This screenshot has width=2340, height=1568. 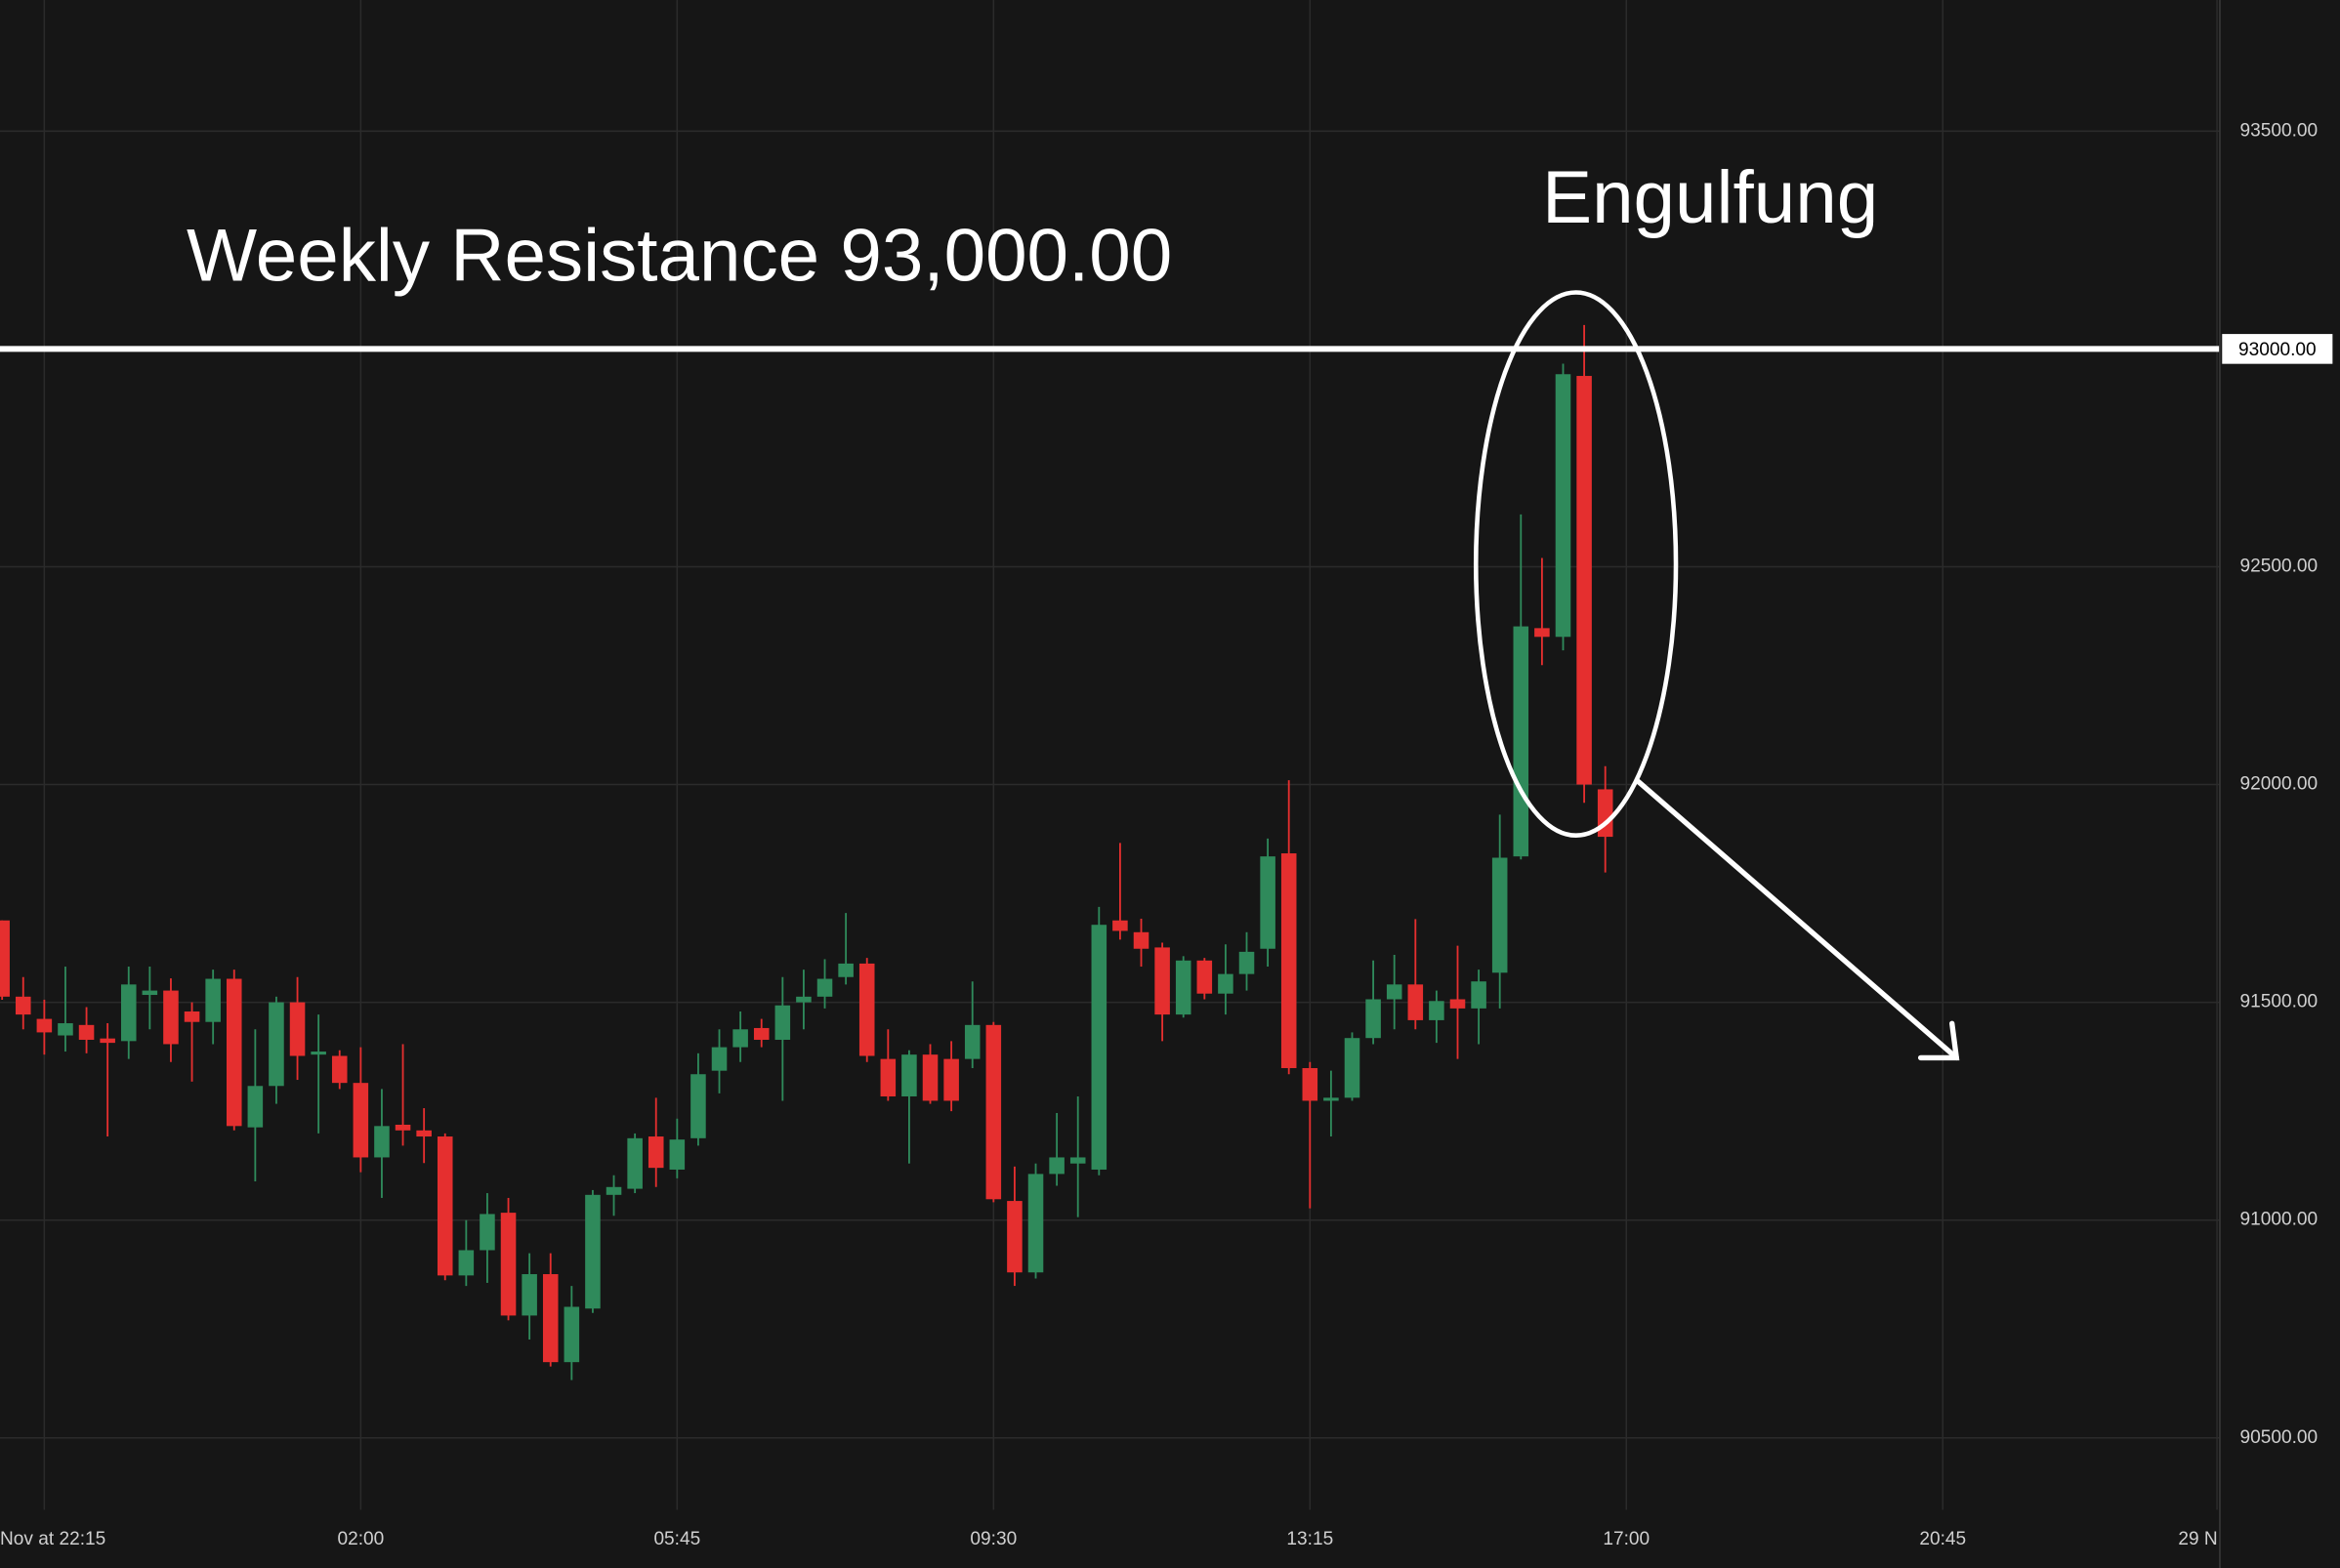 I want to click on resistance-price-label: 93000.00, so click(x=2277, y=350).